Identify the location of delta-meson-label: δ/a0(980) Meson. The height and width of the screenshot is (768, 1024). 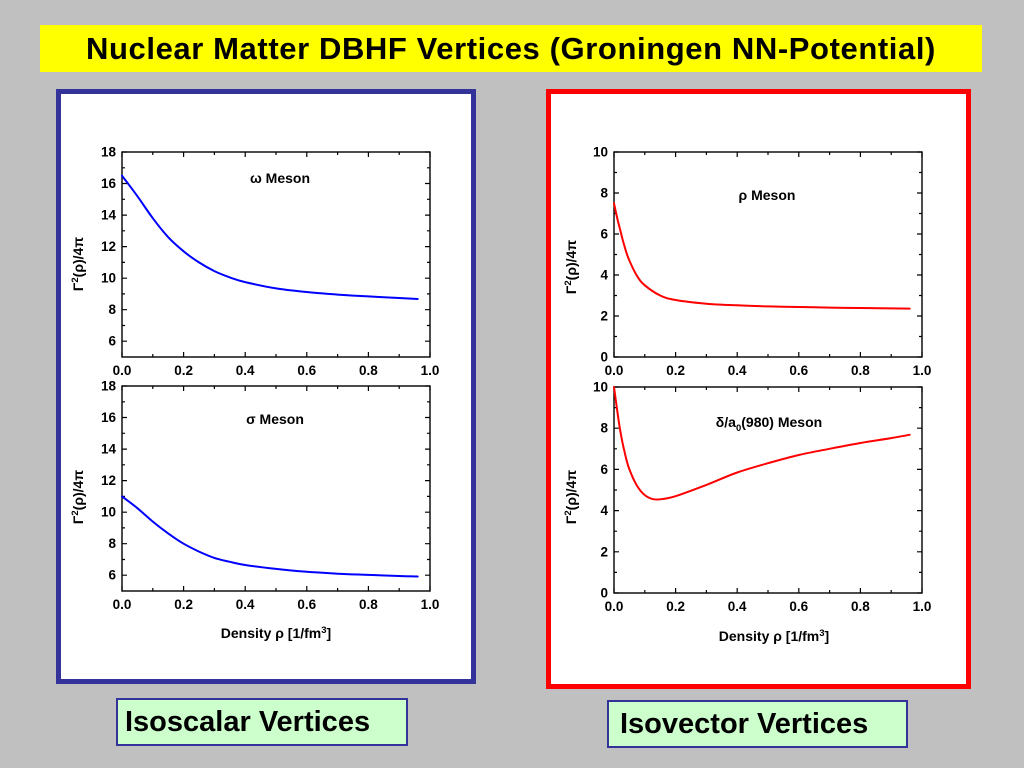
(769, 424).